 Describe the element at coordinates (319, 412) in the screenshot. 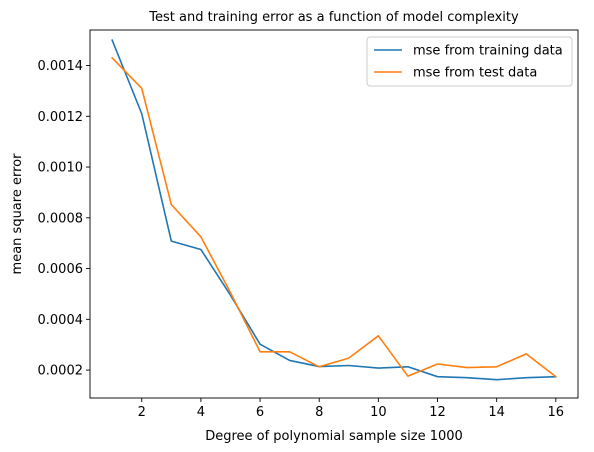

I see `x-tick-label: 8` at that location.